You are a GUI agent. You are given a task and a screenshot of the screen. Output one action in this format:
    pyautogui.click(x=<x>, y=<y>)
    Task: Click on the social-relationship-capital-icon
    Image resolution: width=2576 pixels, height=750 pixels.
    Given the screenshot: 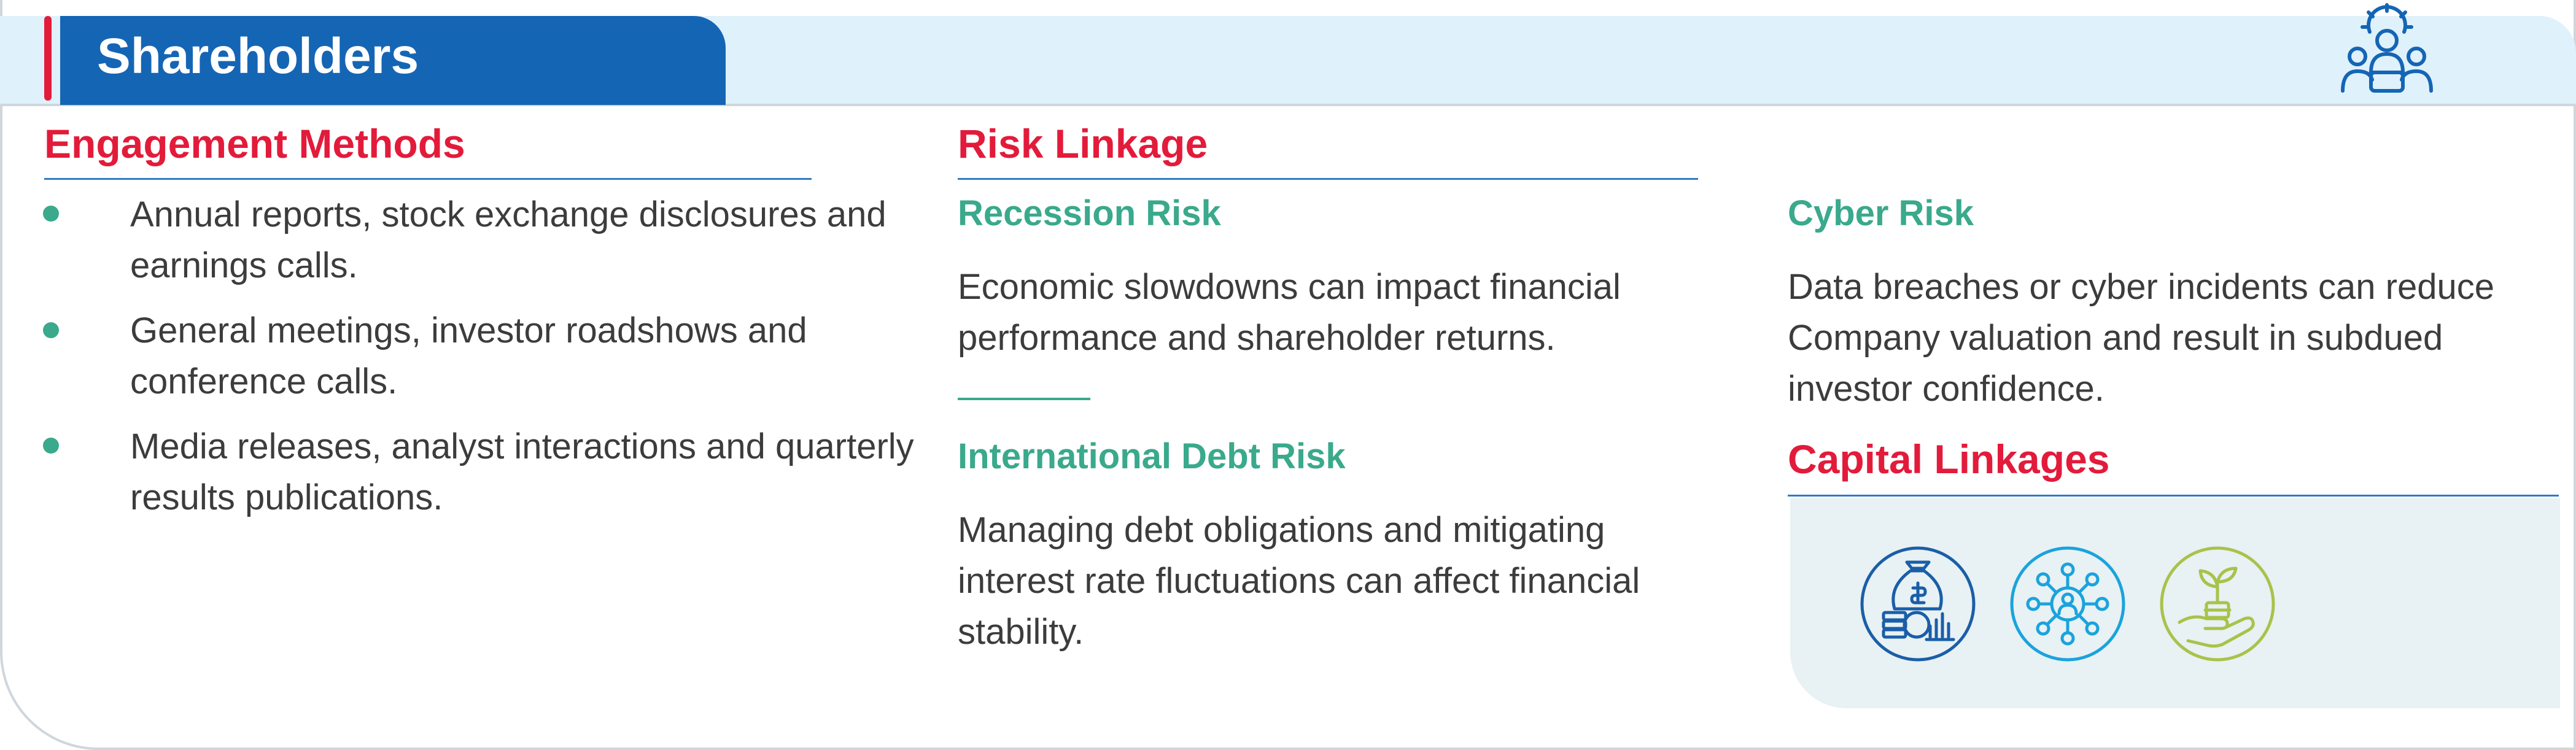 What is the action you would take?
    pyautogui.click(x=2067, y=604)
    